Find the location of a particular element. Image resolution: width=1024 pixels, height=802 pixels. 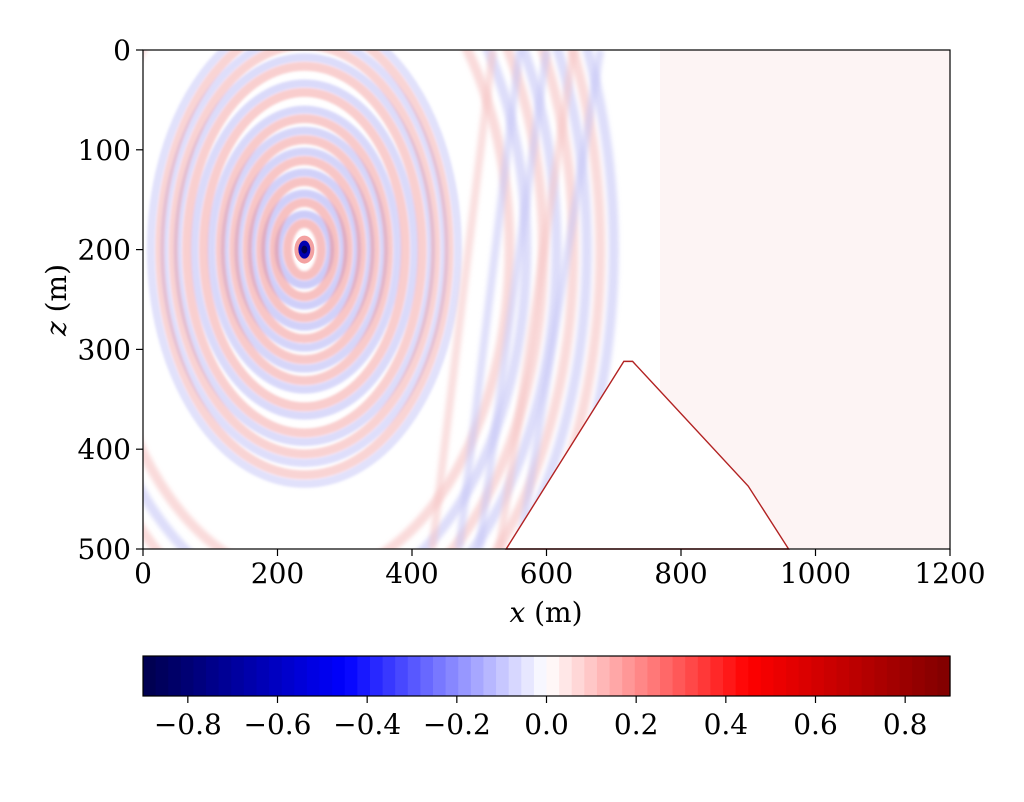

colorbar: −0.8 −0.6 −0.4 −0.2 0.0 0.2 0.4 0.6 0.8 is located at coordinates (546, 698).